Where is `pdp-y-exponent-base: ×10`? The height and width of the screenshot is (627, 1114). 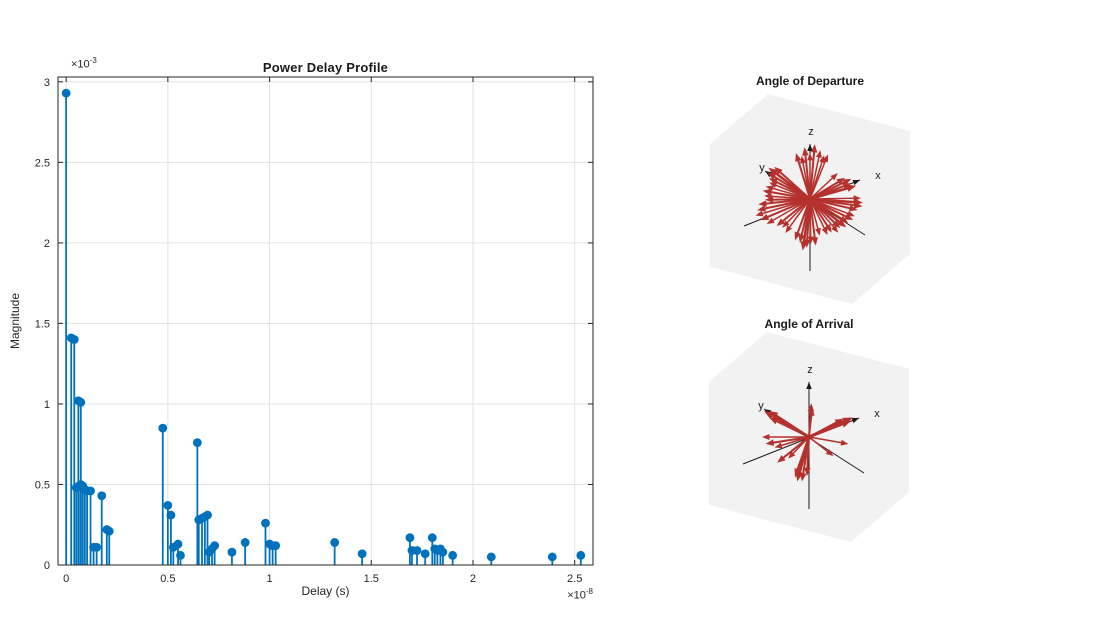
pdp-y-exponent-base: ×10 is located at coordinates (80, 64).